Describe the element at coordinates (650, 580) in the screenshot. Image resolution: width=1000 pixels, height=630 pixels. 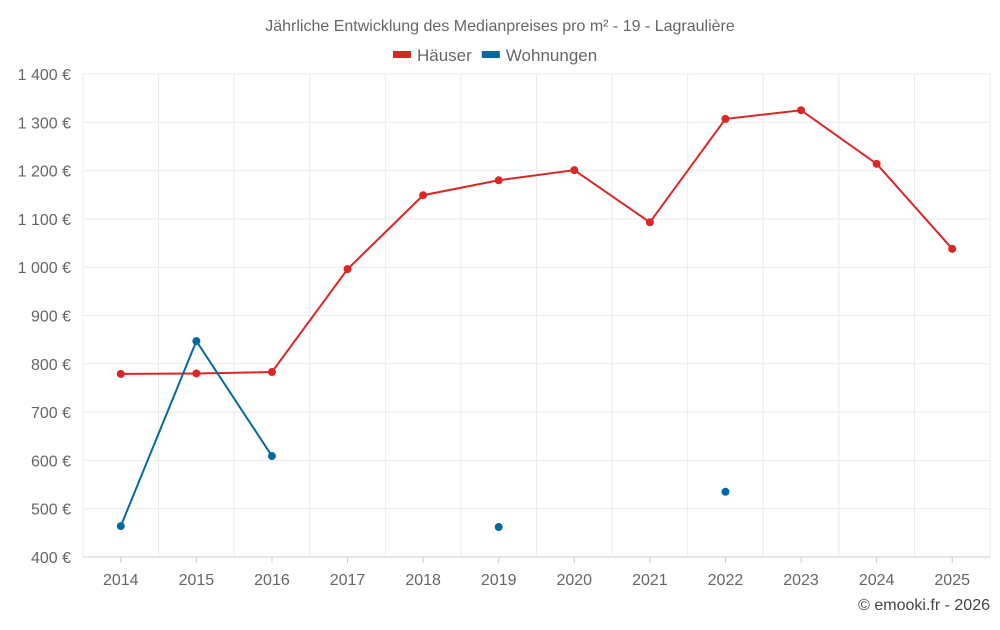
I see `x-tick-label: 2021` at that location.